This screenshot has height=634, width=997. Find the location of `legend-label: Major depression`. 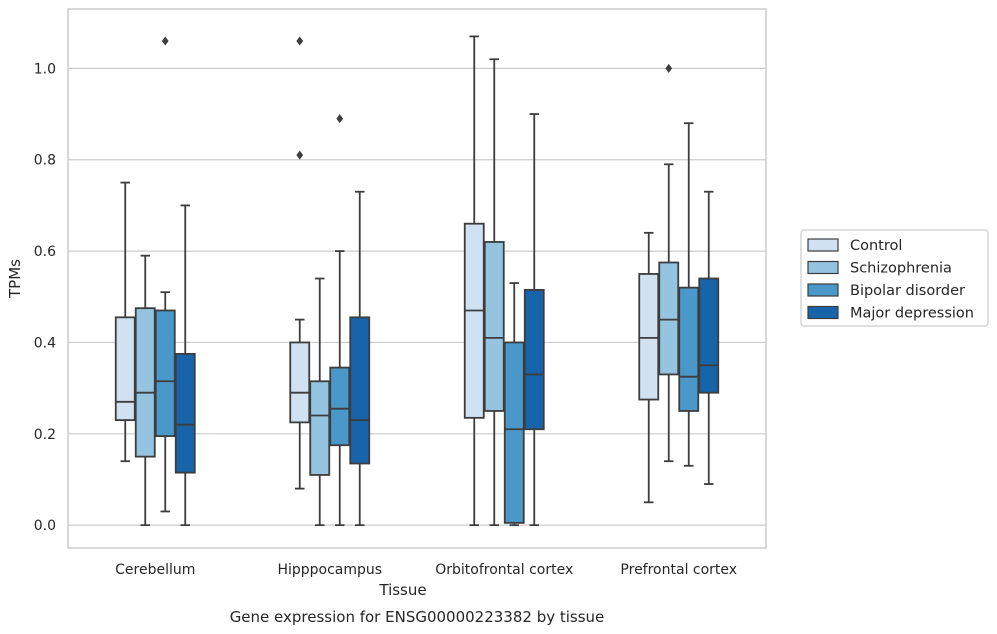

legend-label: Major depression is located at coordinates (912, 314).